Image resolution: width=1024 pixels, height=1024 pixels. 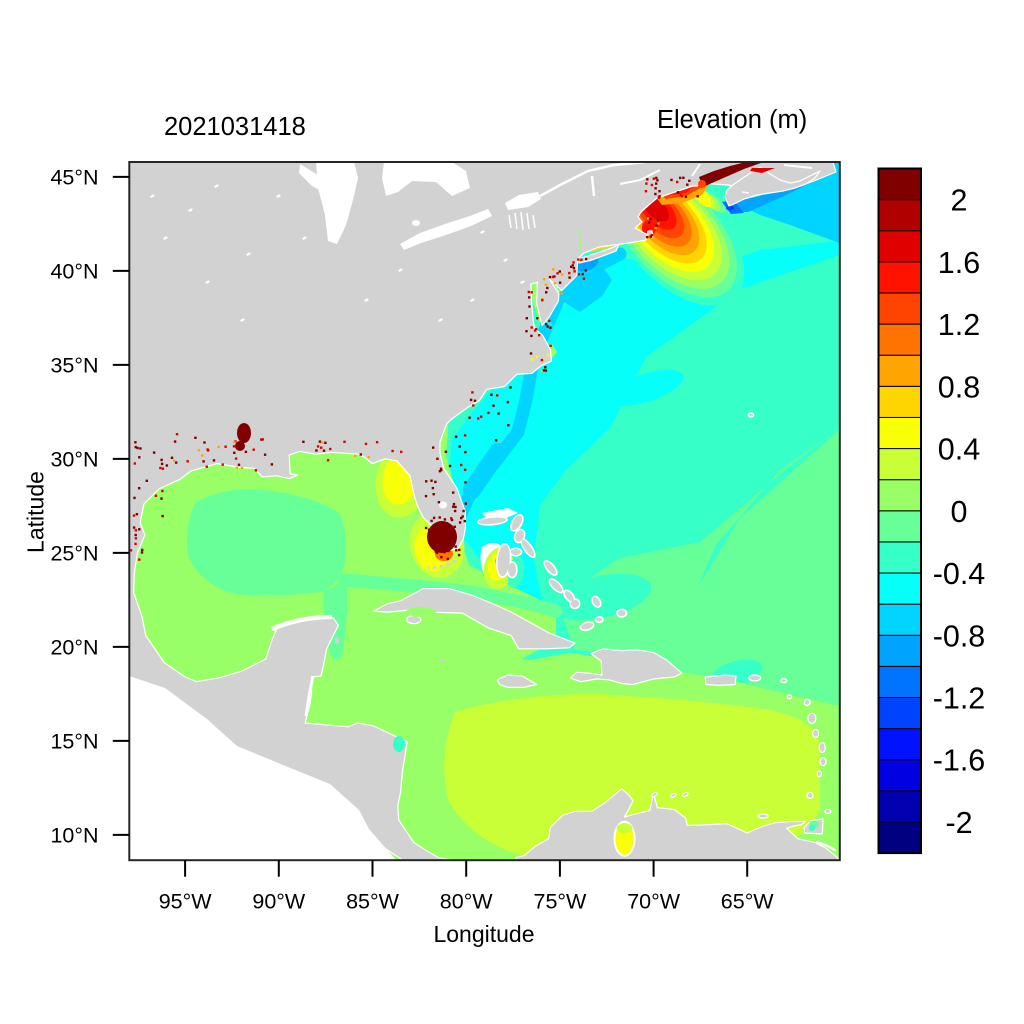 What do you see at coordinates (959, 512) in the screenshot?
I see `svg-text: 0` at bounding box center [959, 512].